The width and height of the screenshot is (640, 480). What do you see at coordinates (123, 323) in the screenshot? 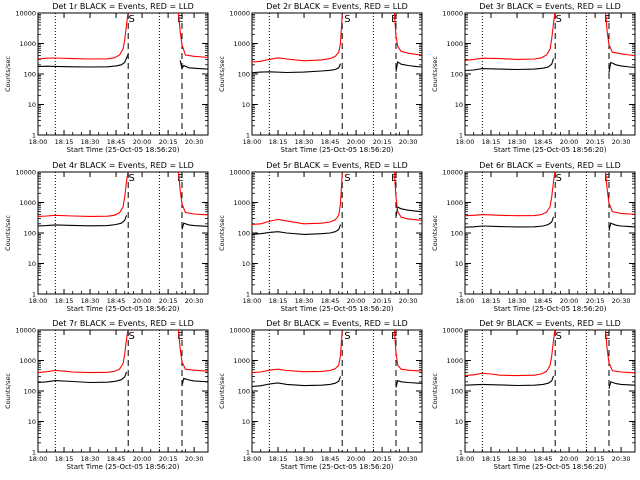
I see `chart-title: Det 7r BLACK = Events, RED = LLD` at bounding box center [123, 323].